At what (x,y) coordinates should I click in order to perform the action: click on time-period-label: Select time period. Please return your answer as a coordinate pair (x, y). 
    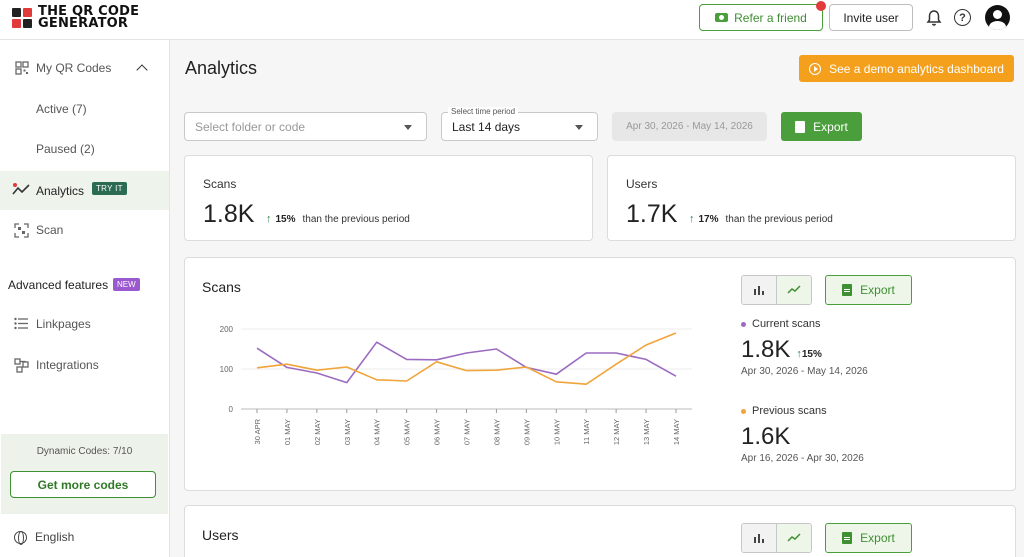
    Looking at the image, I should click on (483, 111).